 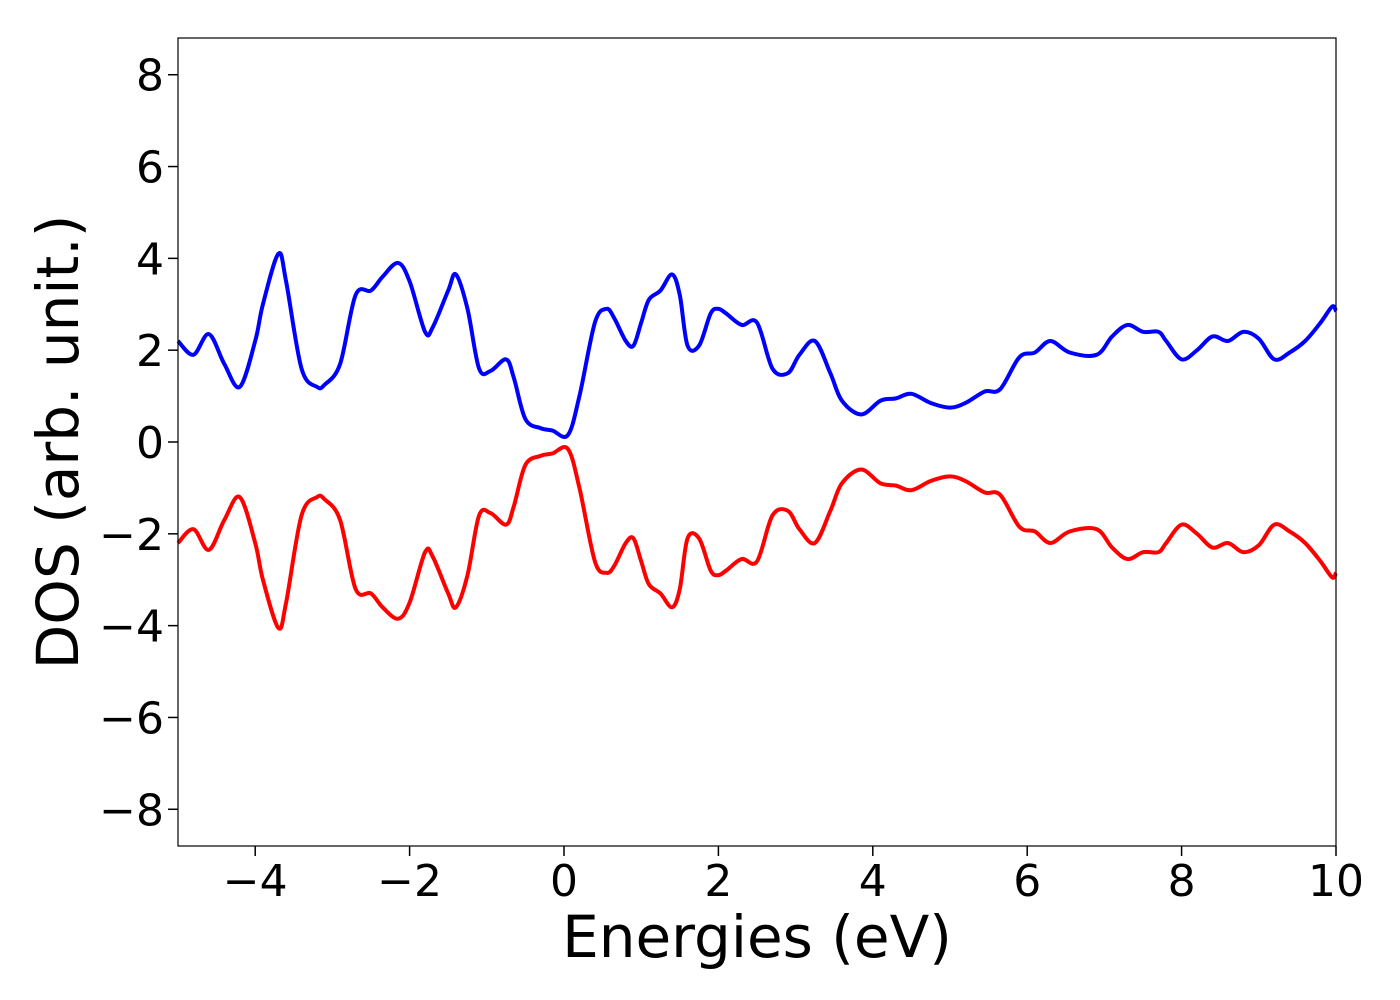 I want to click on y-tick-label: 8, so click(x=150, y=76).